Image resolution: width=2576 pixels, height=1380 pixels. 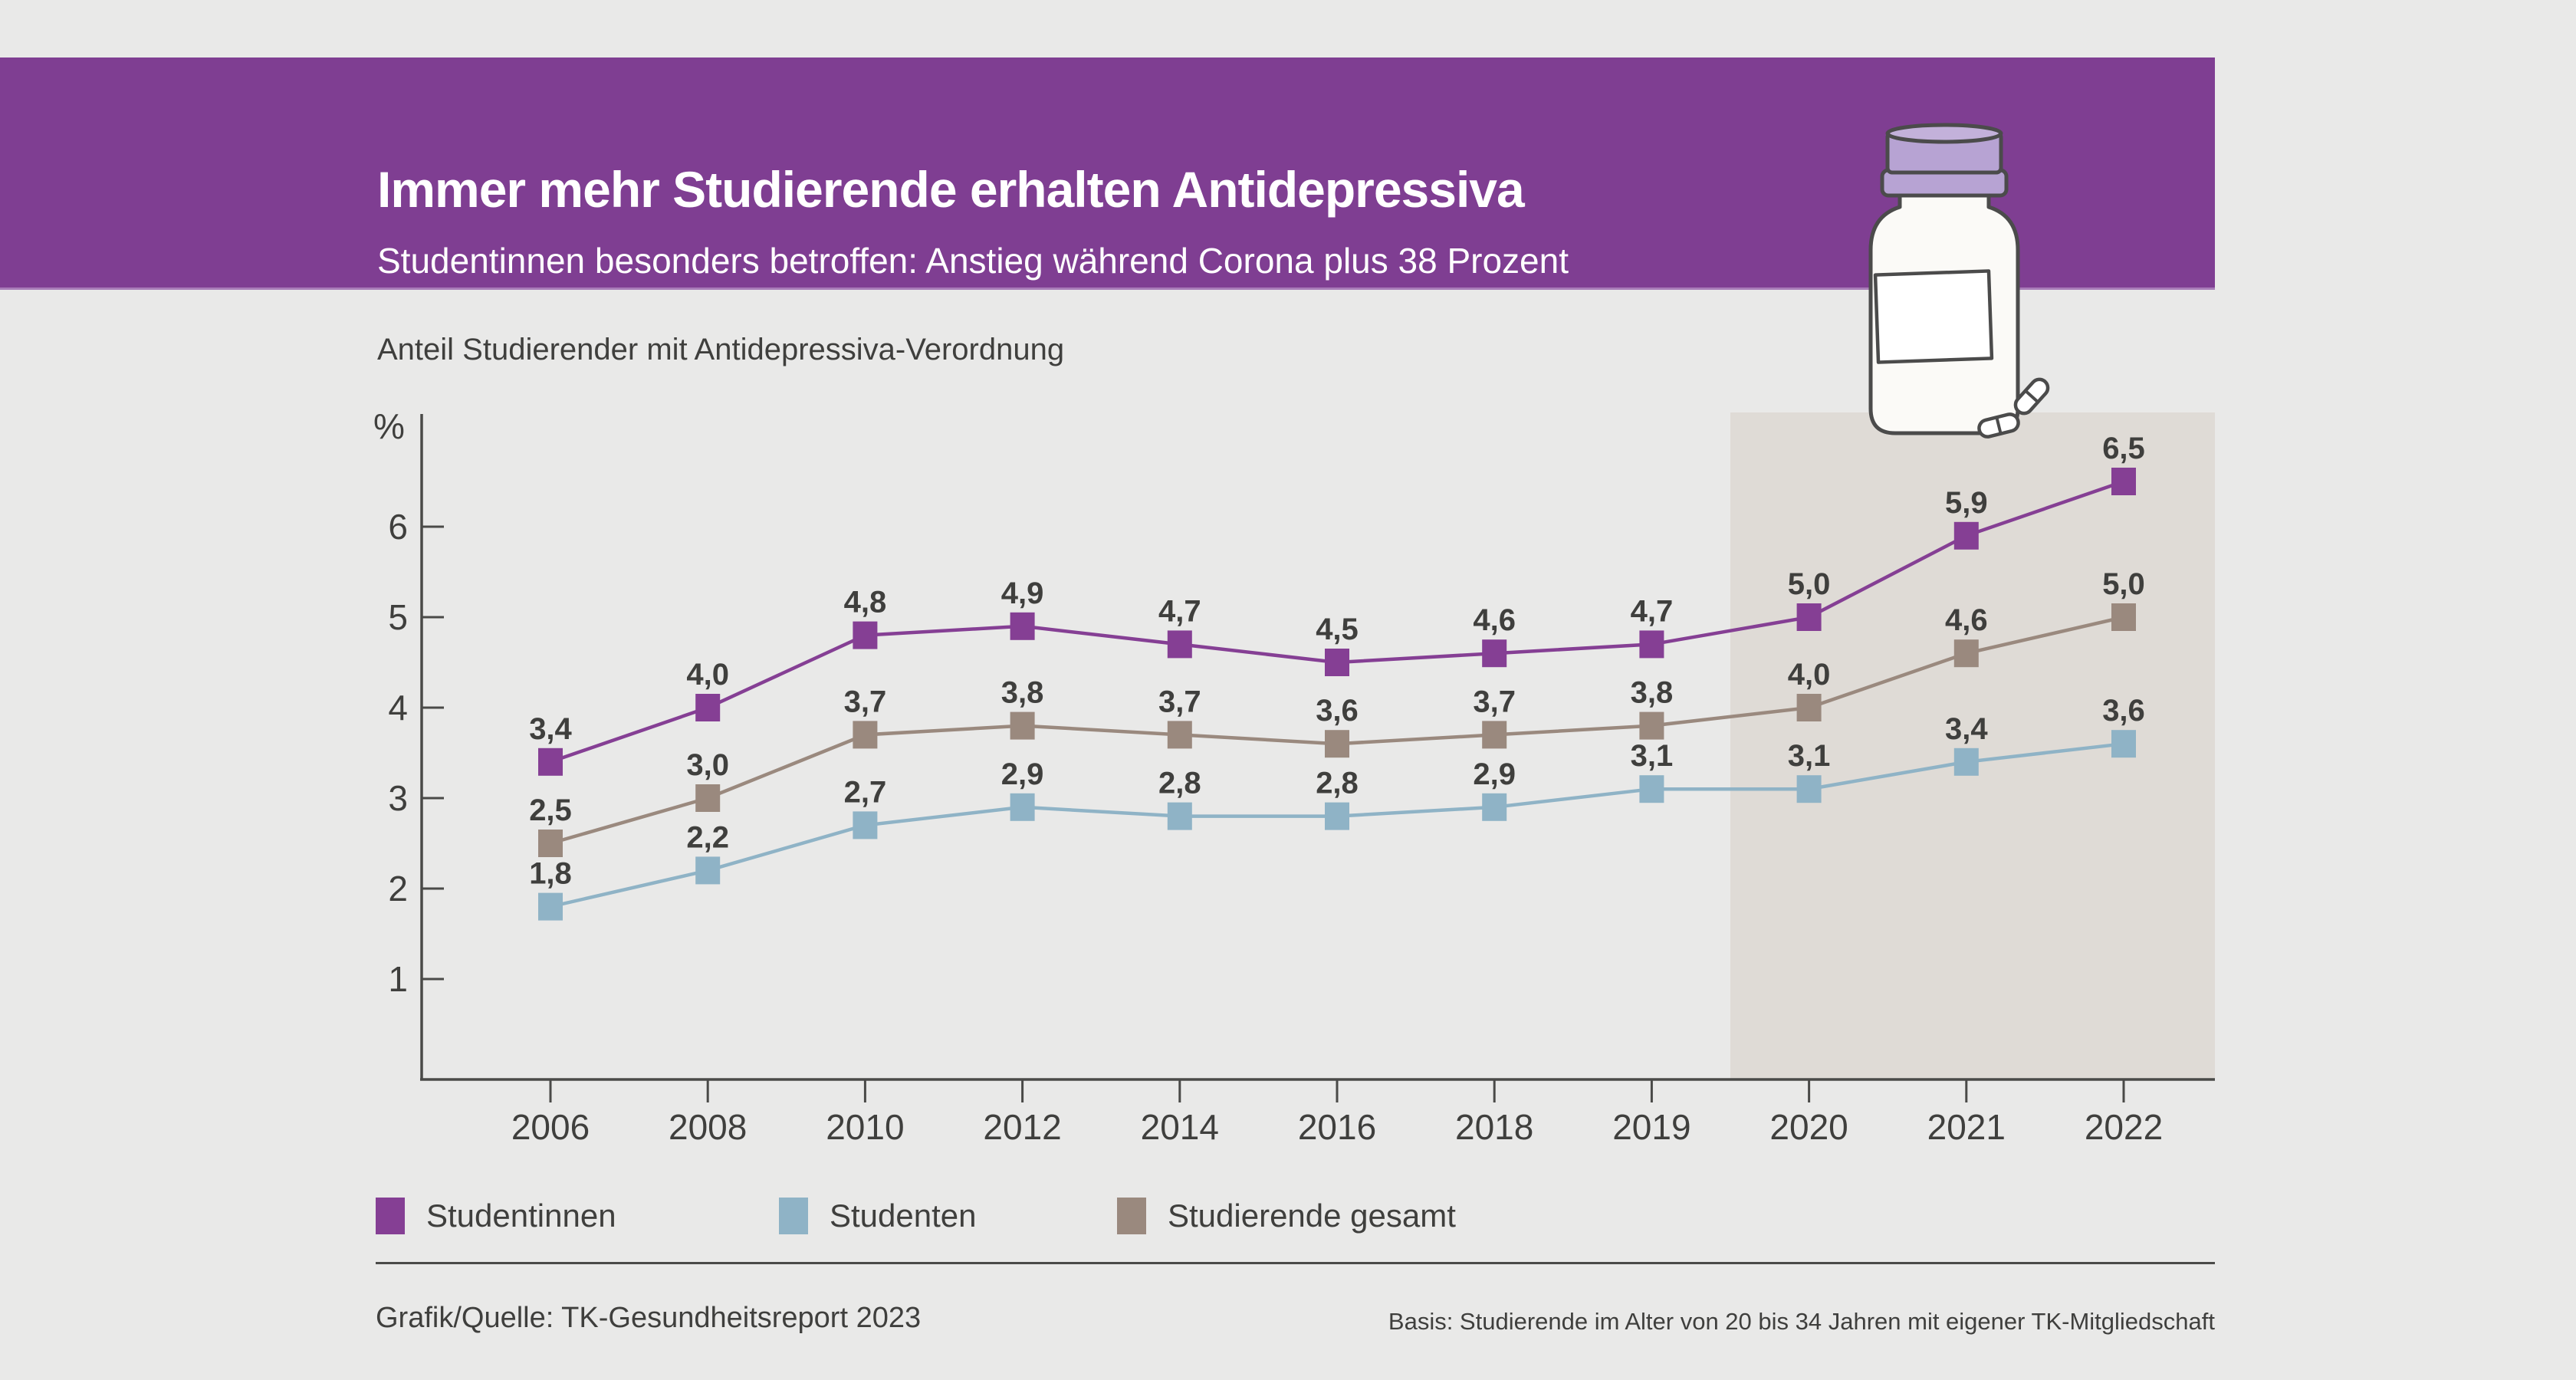 I want to click on data-label-studentinnen: 5,9, so click(x=1967, y=503).